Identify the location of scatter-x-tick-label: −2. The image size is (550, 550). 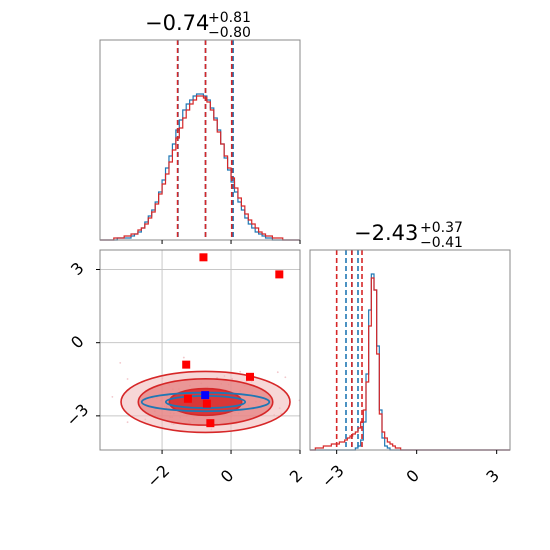
(158, 476).